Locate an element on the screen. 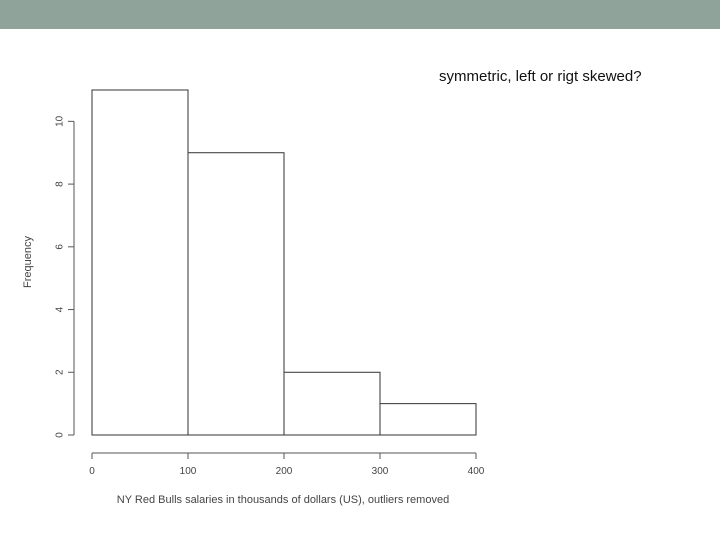 This screenshot has height=540, width=720. y-tick-label: 2 is located at coordinates (60, 372).